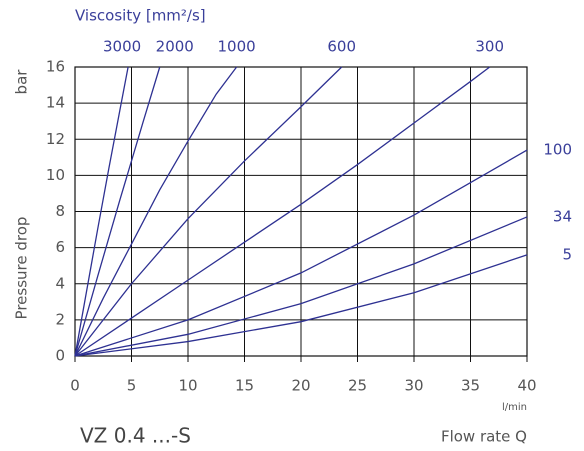 The width and height of the screenshot is (584, 451). What do you see at coordinates (60, 319) in the screenshot?
I see `y-tick-label: 2` at bounding box center [60, 319].